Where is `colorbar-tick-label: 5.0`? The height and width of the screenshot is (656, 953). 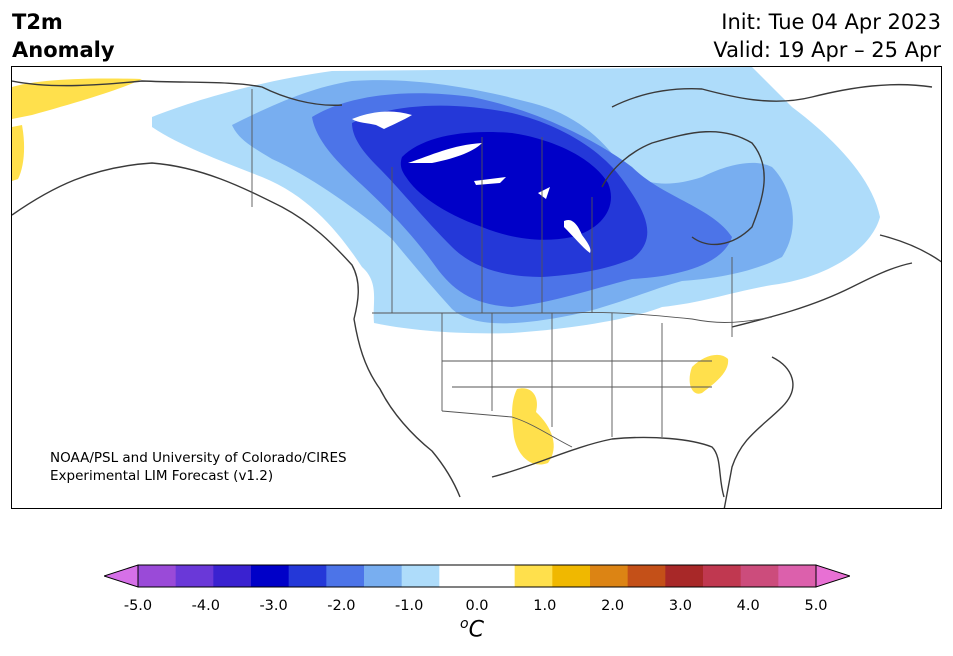
colorbar-tick-label: 5.0 is located at coordinates (816, 606).